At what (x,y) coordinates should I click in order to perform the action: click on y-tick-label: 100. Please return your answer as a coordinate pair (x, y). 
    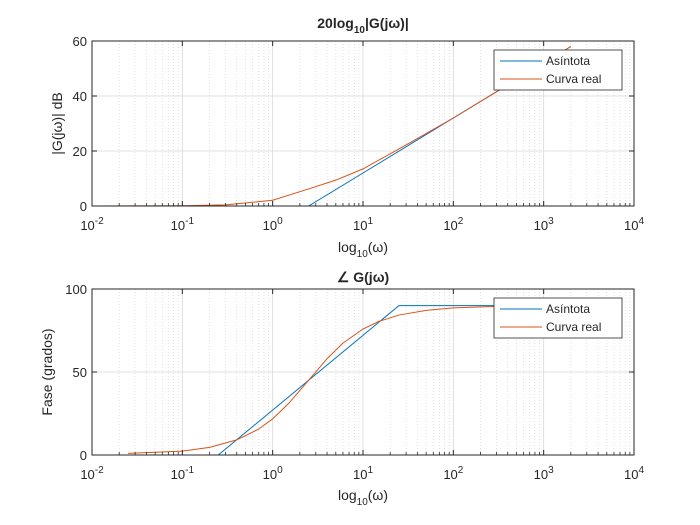
    Looking at the image, I should click on (76, 289).